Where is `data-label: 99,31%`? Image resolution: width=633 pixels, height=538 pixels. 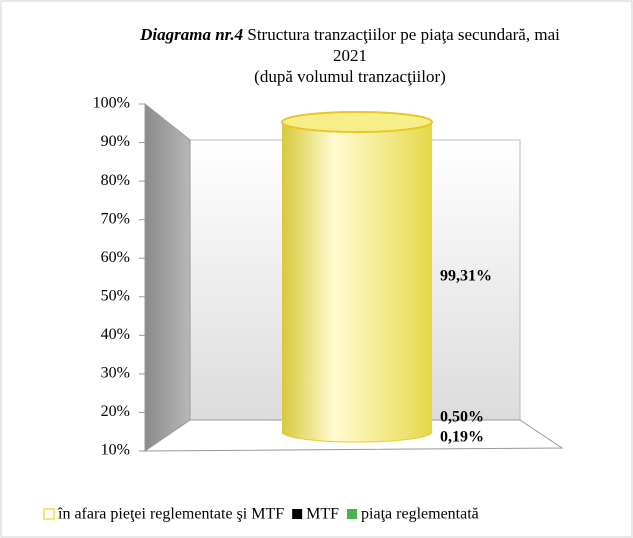 data-label: 99,31% is located at coordinates (466, 276).